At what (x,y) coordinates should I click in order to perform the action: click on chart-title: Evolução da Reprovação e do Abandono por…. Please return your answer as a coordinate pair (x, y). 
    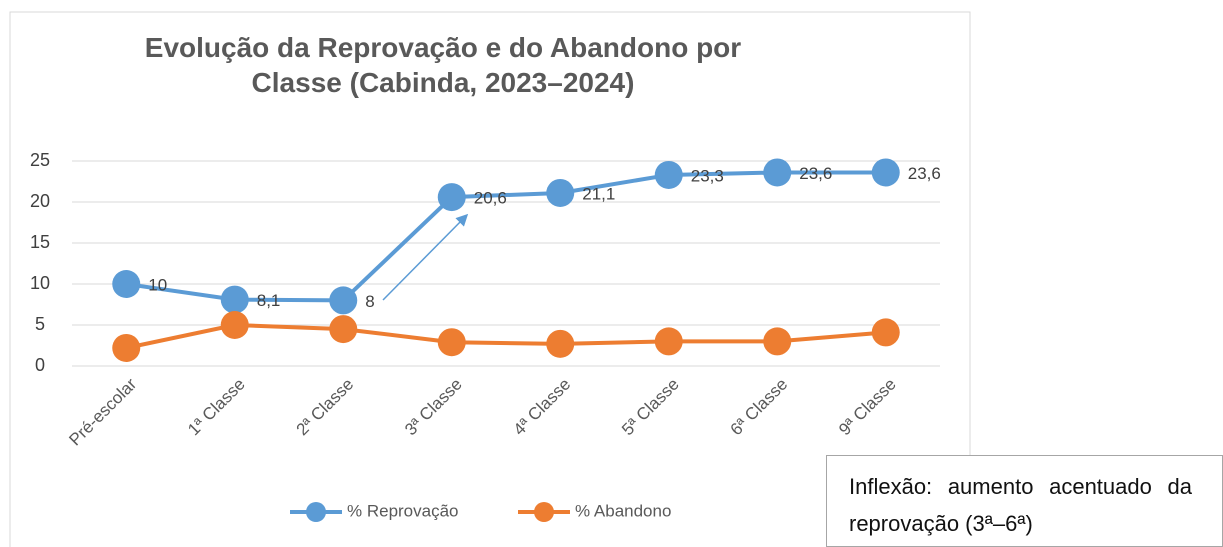
    Looking at the image, I should click on (443, 65).